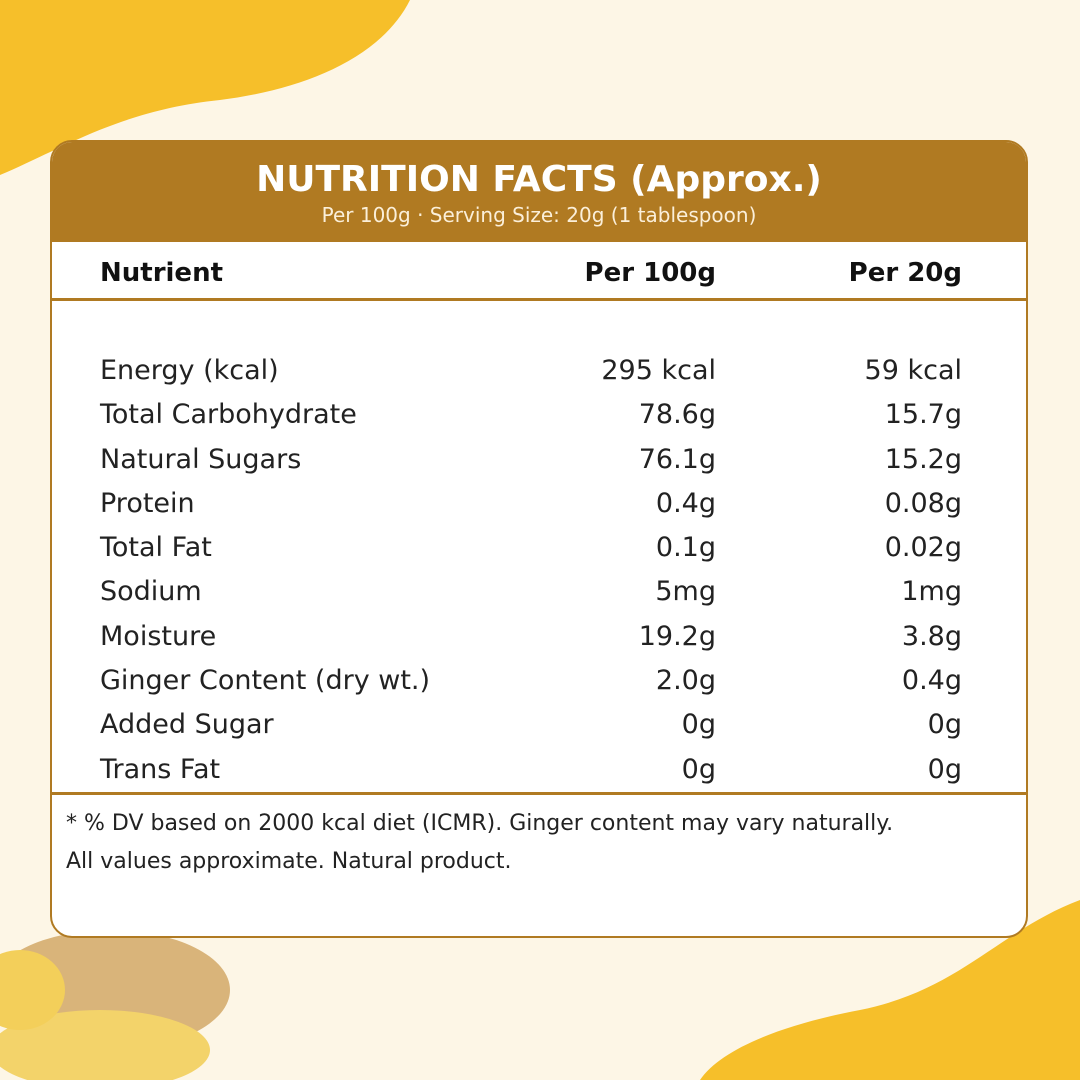  What do you see at coordinates (923, 503) in the screenshot?
I see `cell: 0.08g` at bounding box center [923, 503].